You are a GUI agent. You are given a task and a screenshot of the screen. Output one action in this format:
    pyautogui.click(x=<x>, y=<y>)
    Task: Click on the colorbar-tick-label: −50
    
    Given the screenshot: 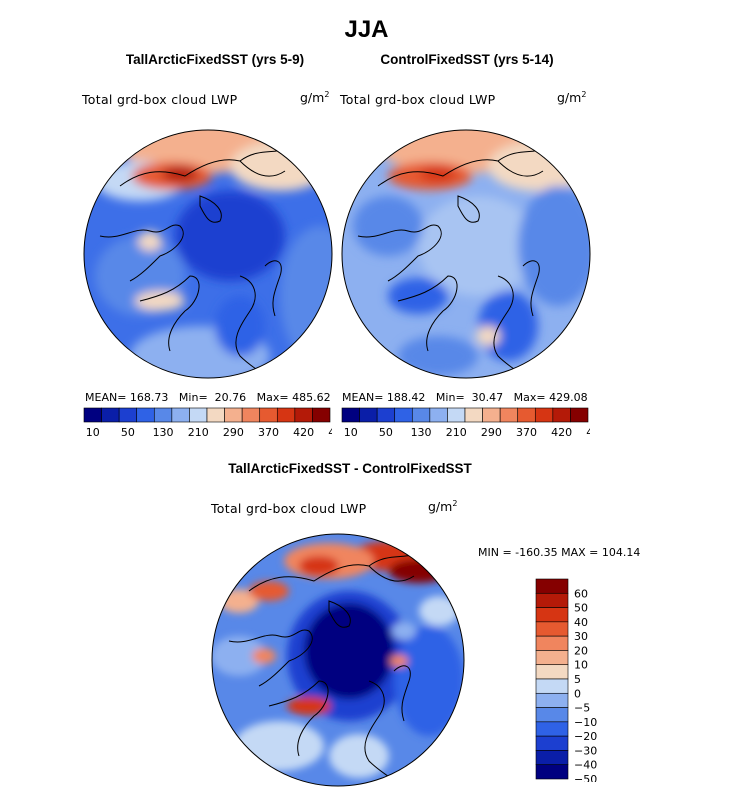 What is the action you would take?
    pyautogui.click(x=585, y=777)
    